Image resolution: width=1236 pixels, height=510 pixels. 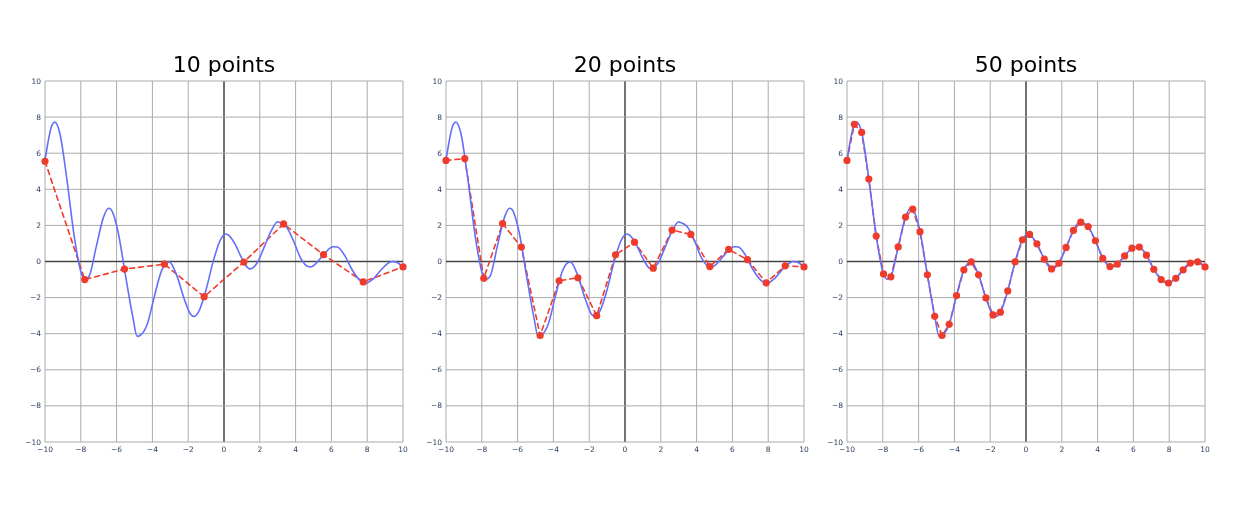 I want to click on chart-title: 50 points, so click(x=1026, y=64).